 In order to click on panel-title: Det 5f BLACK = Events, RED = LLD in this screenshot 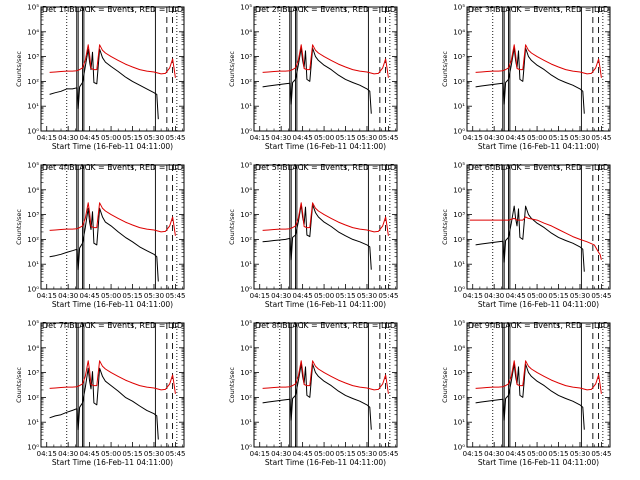, I will do `click(325, 167)`.